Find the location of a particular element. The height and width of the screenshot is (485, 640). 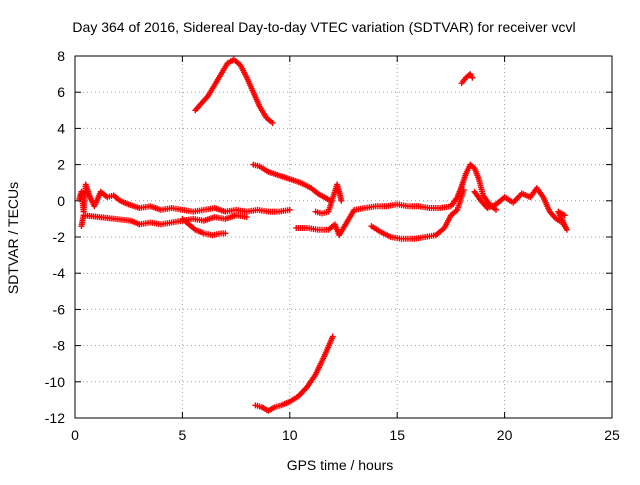

series-main-band is located at coordinates (184, 198).